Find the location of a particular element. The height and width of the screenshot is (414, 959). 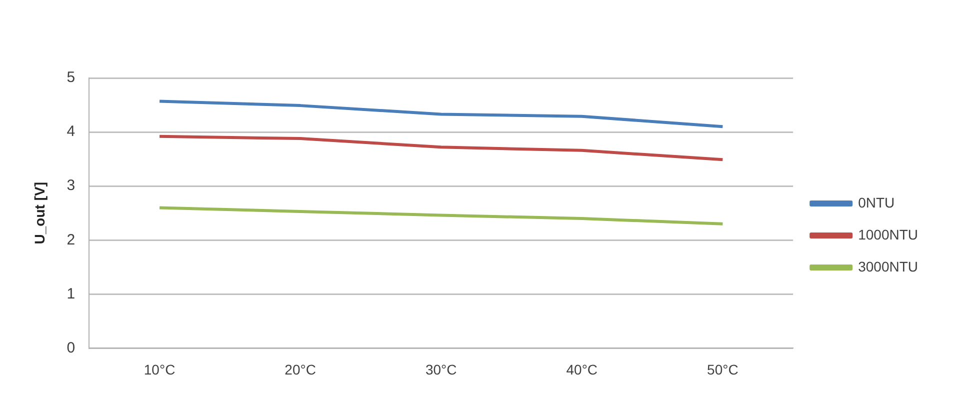

legend-label: 0NTU is located at coordinates (876, 202).